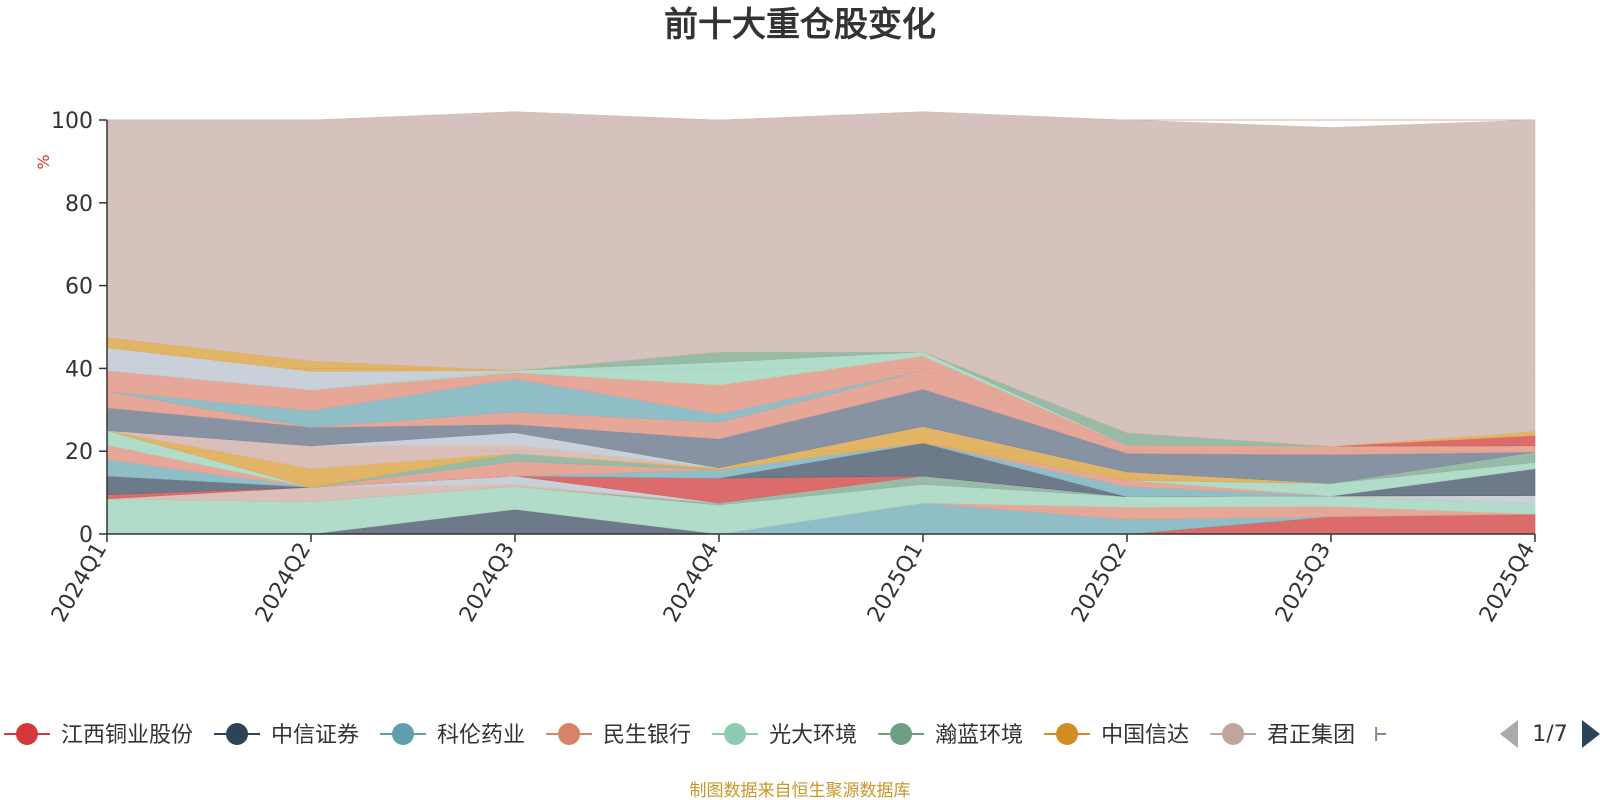 The height and width of the screenshot is (800, 1600). Describe the element at coordinates (1303, 583) in the screenshot. I see `x-tick-label: 2025Q3` at that location.